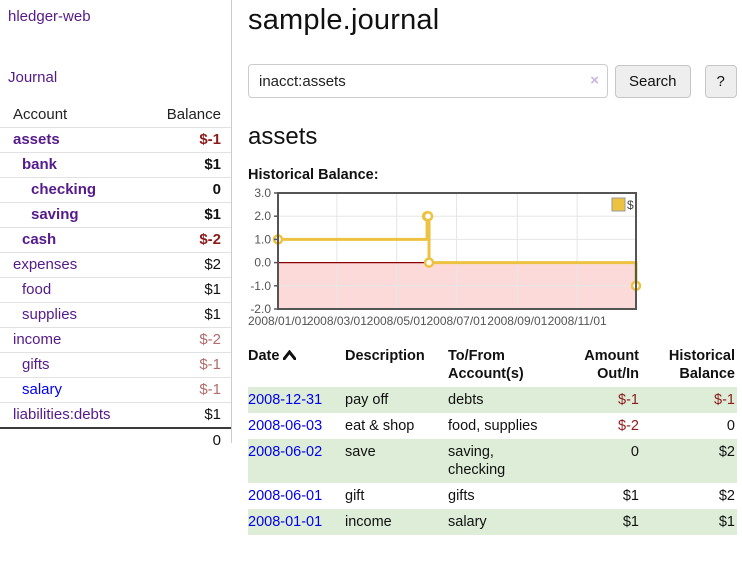 This screenshot has height=582, width=742. What do you see at coordinates (283, 136) in the screenshot?
I see `account-heading: assets` at bounding box center [283, 136].